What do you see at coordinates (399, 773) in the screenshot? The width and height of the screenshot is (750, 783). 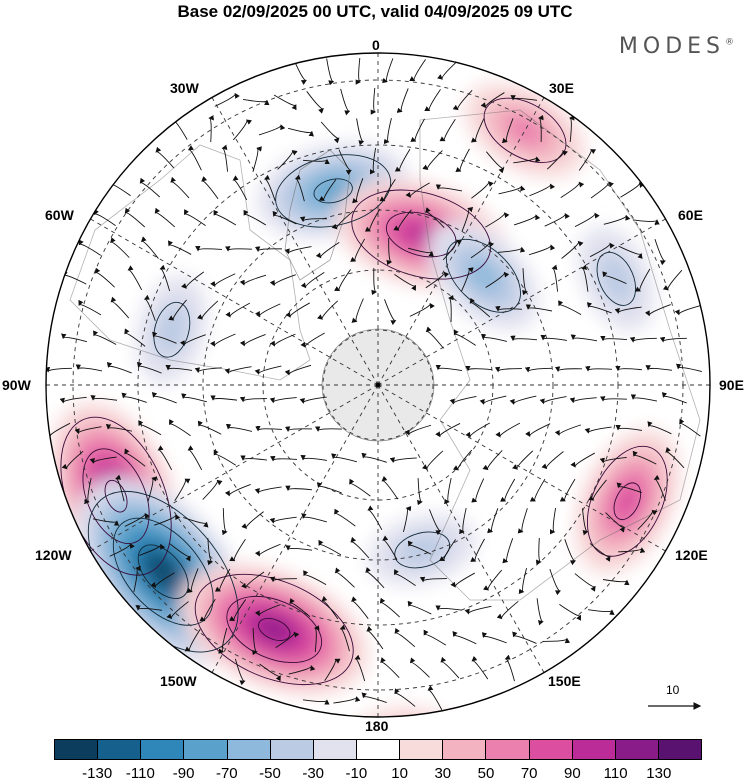 I see `colorbar-tick-label: 10` at bounding box center [399, 773].